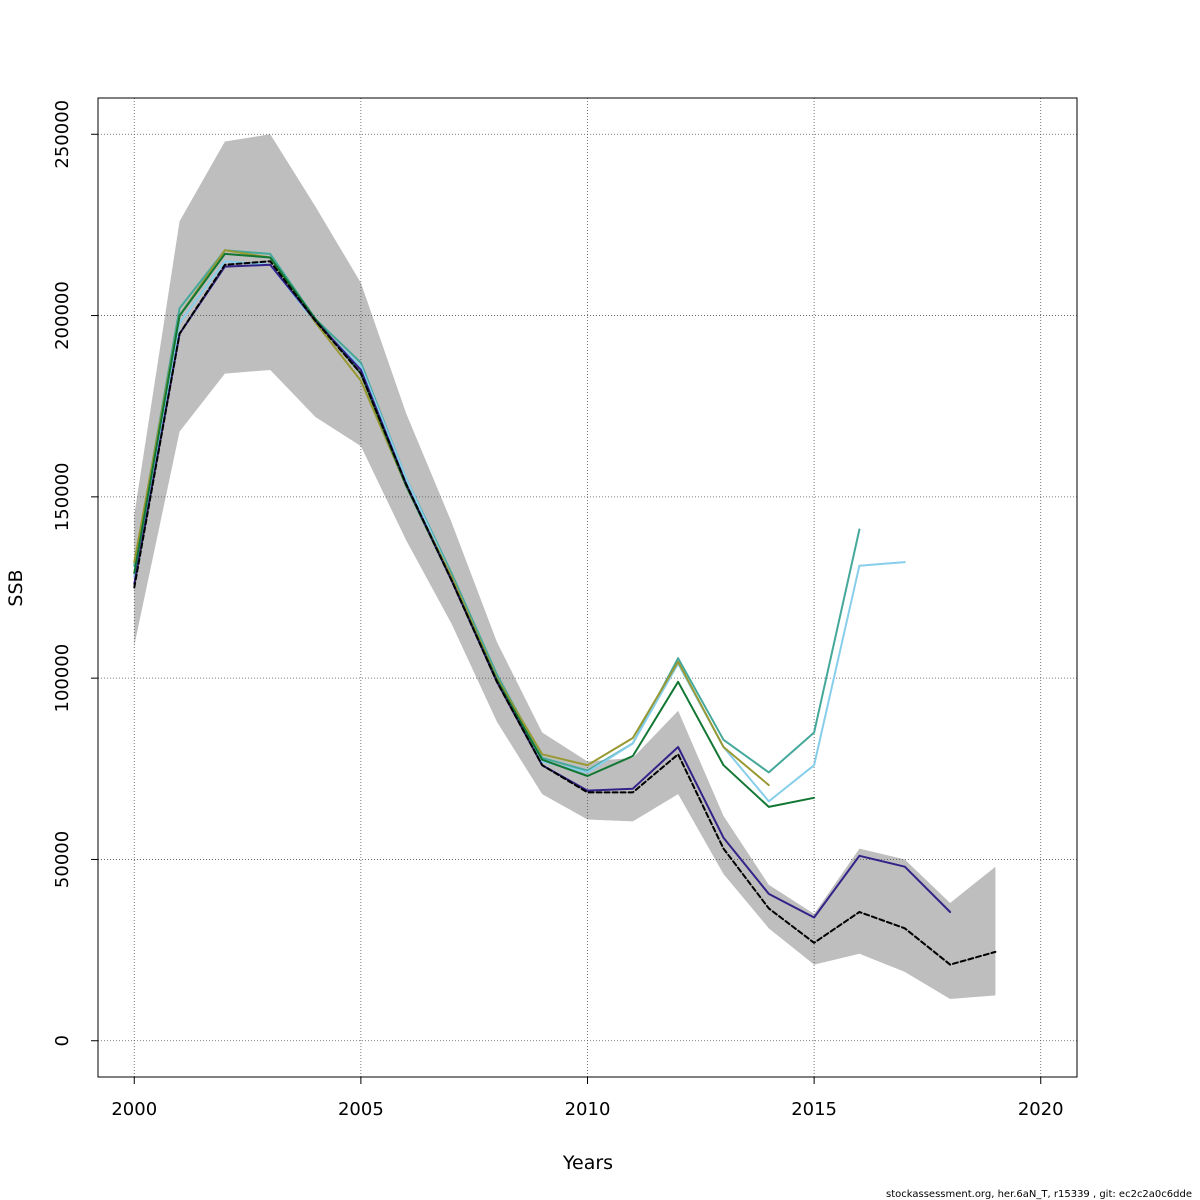 This screenshot has height=1200, width=1200. Describe the element at coordinates (587, 1163) in the screenshot. I see `x-axis-title: Years` at that location.